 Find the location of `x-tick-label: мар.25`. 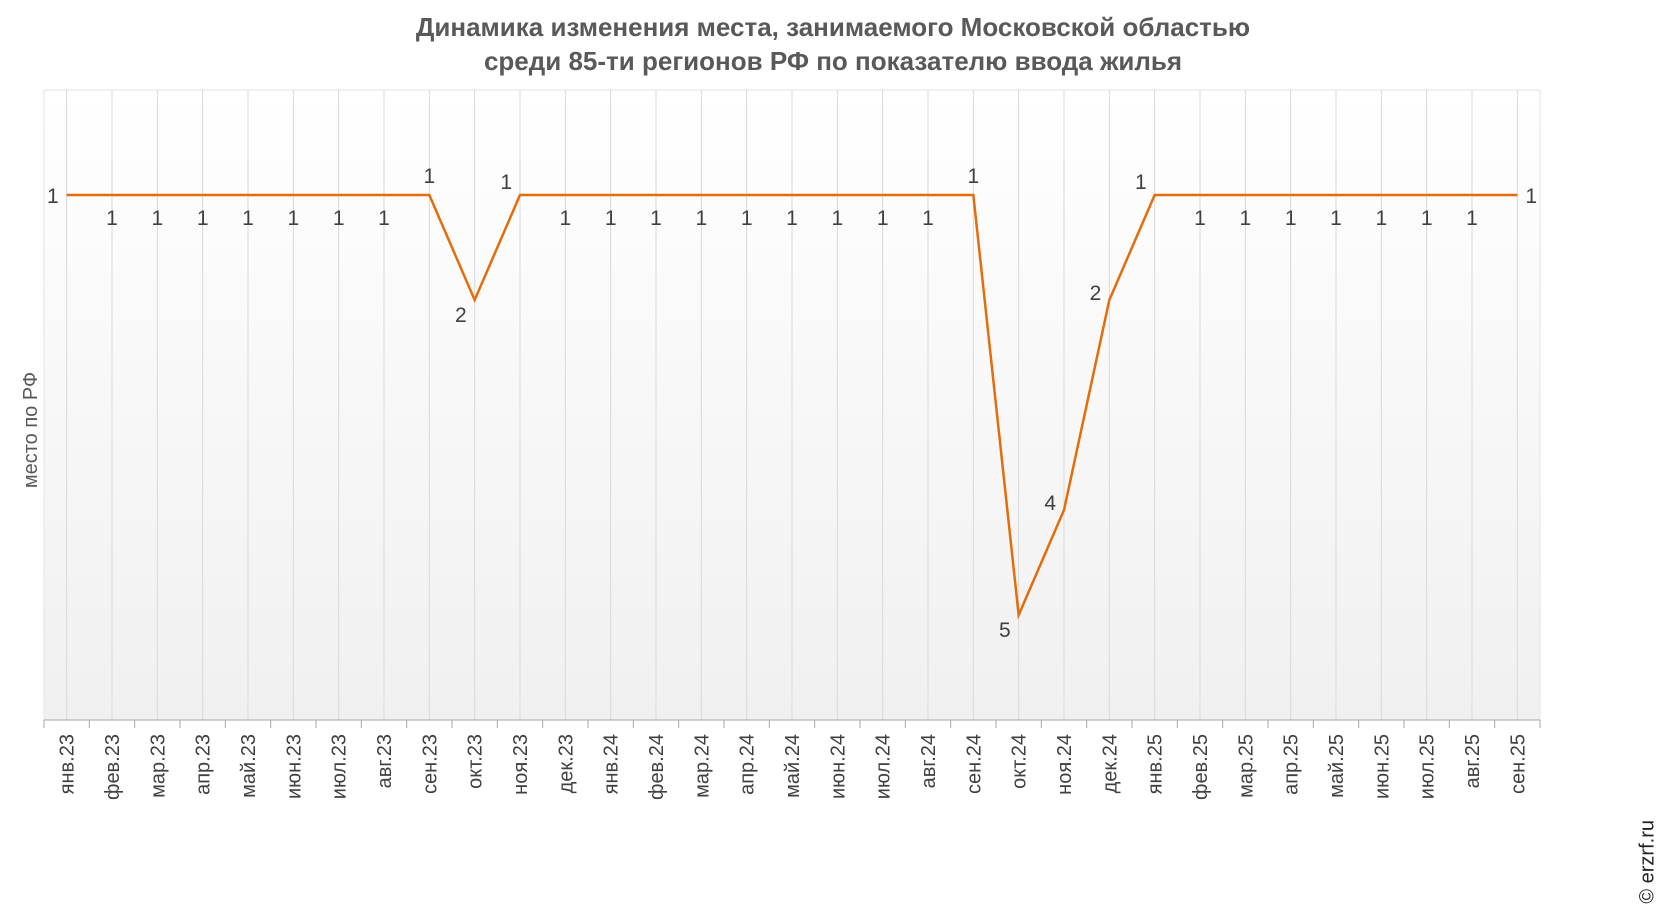

x-tick-label: мар.25 is located at coordinates (1246, 766).